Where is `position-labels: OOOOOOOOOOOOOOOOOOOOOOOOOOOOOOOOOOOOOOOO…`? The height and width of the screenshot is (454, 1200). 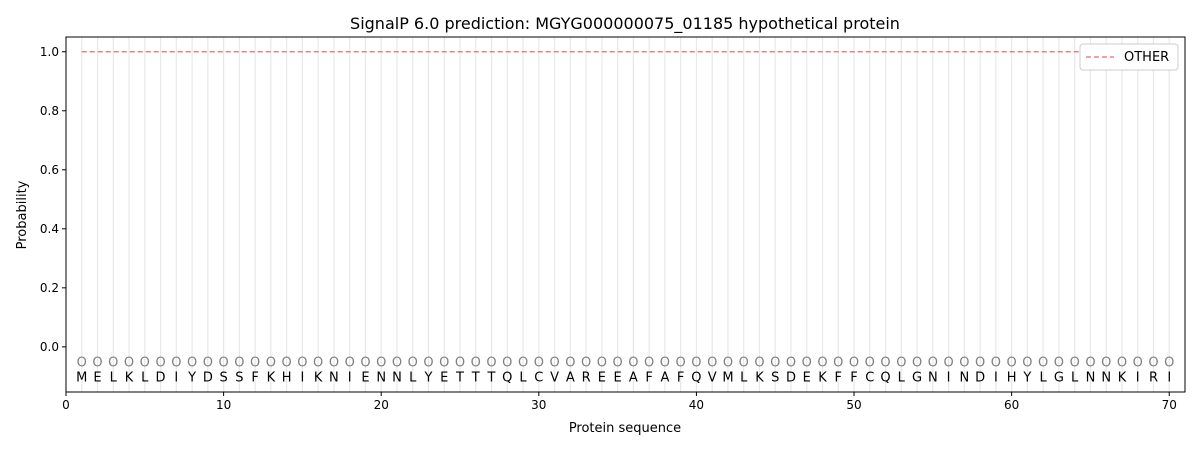
position-labels: OOOOOOOOOOOOOOOOOOOOOOOOOOOOOOOOOOOOOOOO… is located at coordinates (626, 363).